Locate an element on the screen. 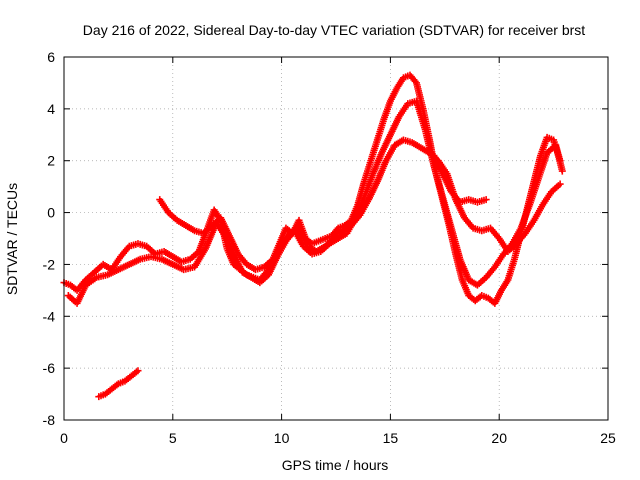  x-tick-label: 25 is located at coordinates (608, 438).